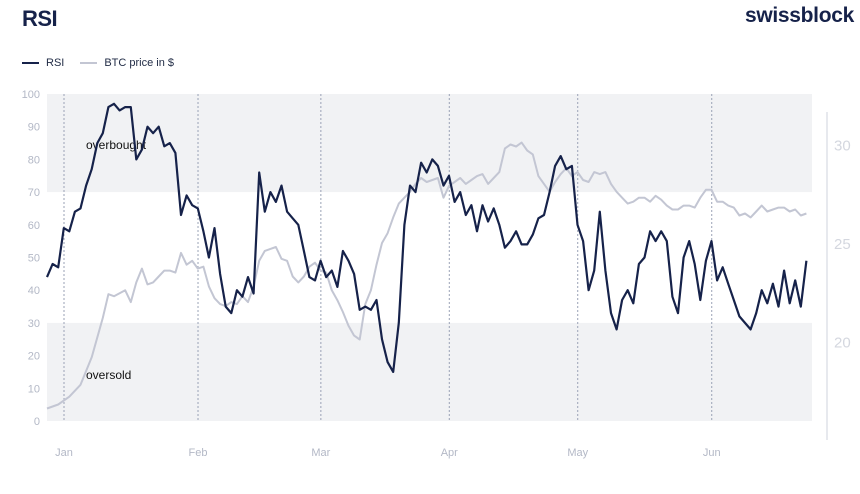  What do you see at coordinates (34, 324) in the screenshot?
I see `y-tick-label: 30` at bounding box center [34, 324].